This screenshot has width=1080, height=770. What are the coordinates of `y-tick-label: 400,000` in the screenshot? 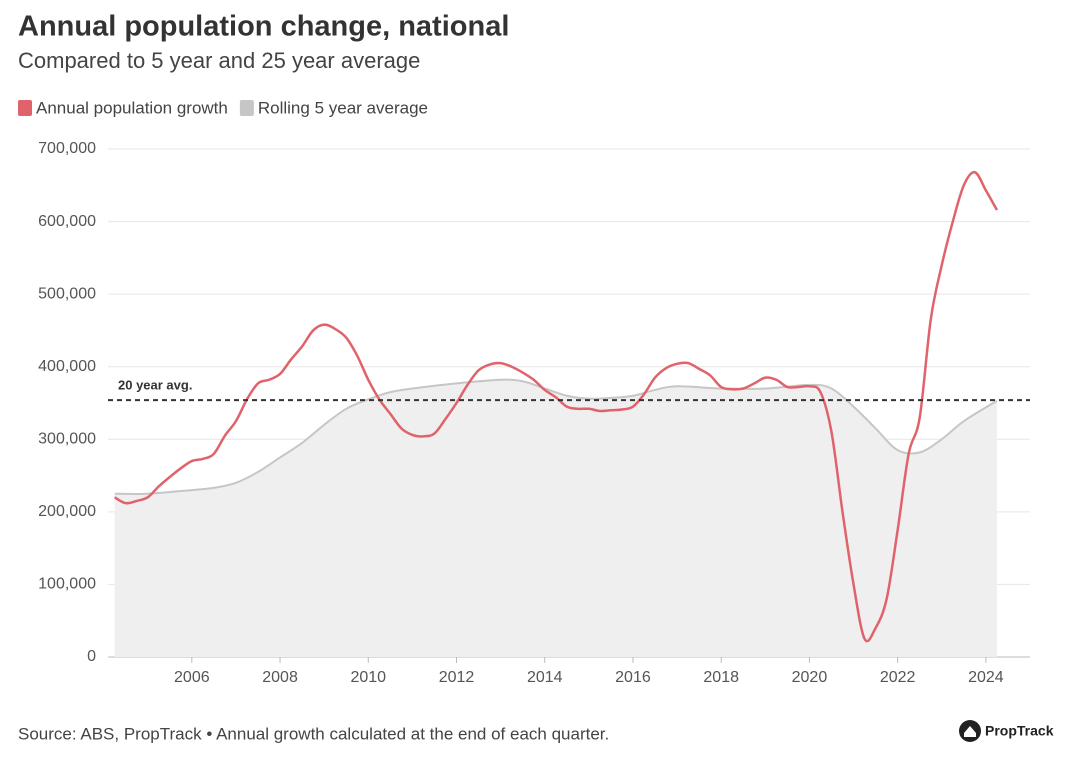 It's located at (67, 366).